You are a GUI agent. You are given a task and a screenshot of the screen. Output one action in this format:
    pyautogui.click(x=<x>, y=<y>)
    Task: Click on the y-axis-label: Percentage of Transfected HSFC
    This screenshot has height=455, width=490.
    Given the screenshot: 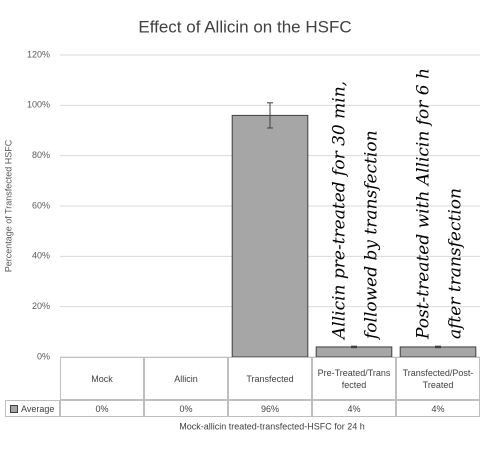 What is the action you would take?
    pyautogui.click(x=8, y=205)
    